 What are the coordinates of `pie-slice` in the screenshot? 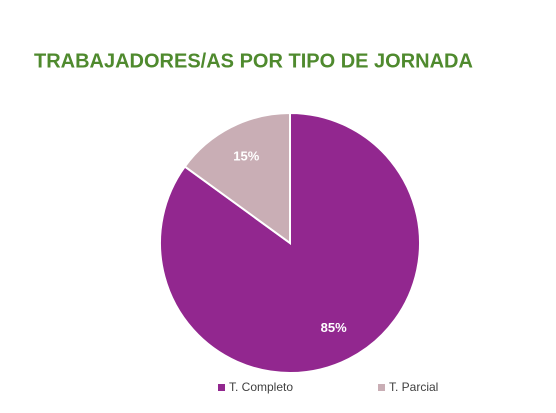 It's located at (237, 178).